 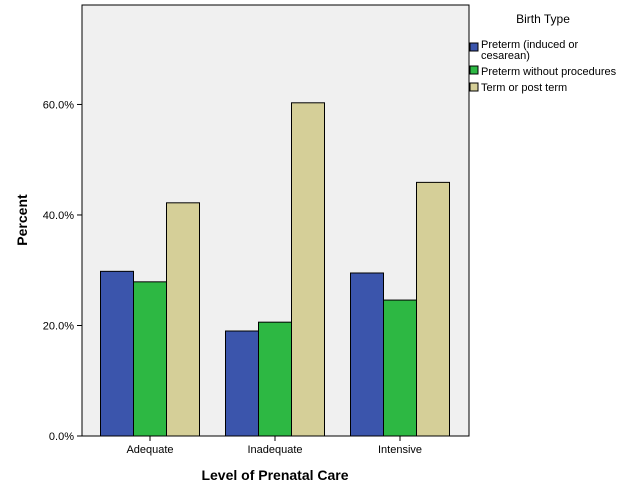 I want to click on x-tick-label: Inadequate, so click(x=274, y=450).